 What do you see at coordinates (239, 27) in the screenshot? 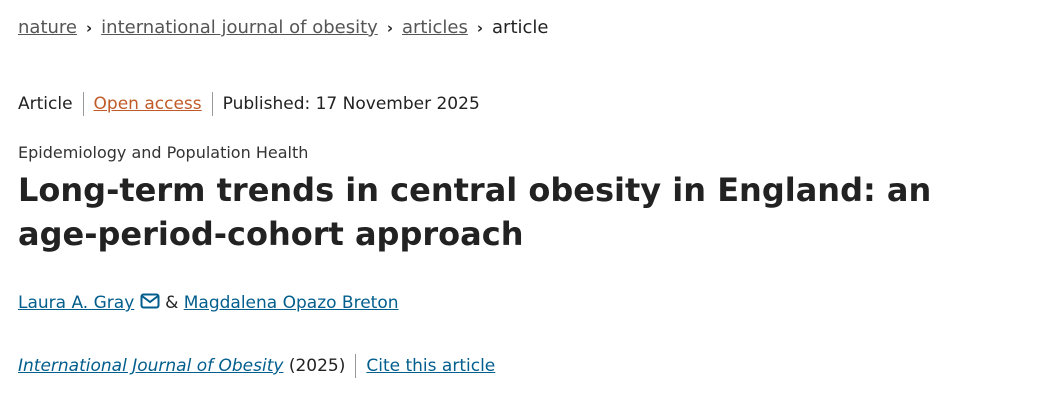
I see `crumb: international journal of obesity` at bounding box center [239, 27].